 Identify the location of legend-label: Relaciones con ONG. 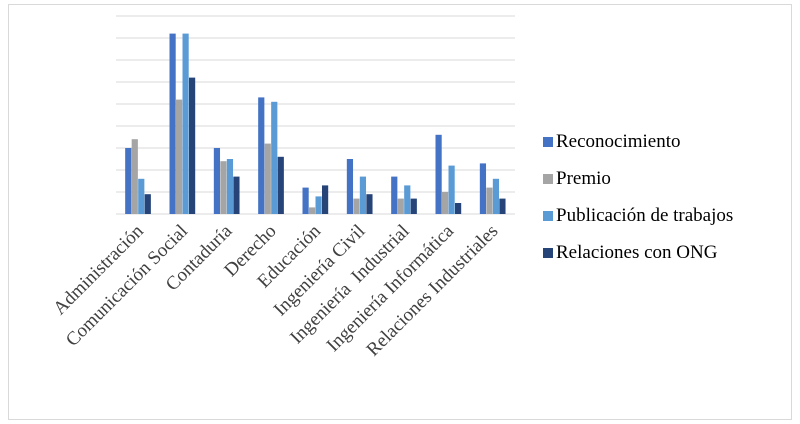
(637, 252).